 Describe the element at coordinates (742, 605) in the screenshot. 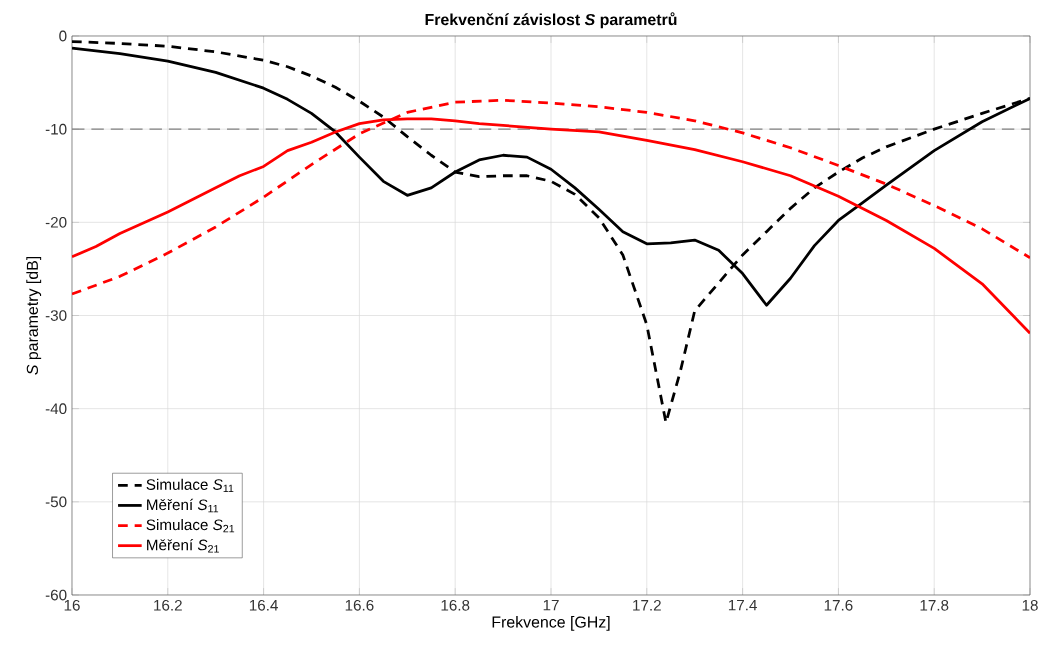

I see `x-tick-label: 17.4` at that location.